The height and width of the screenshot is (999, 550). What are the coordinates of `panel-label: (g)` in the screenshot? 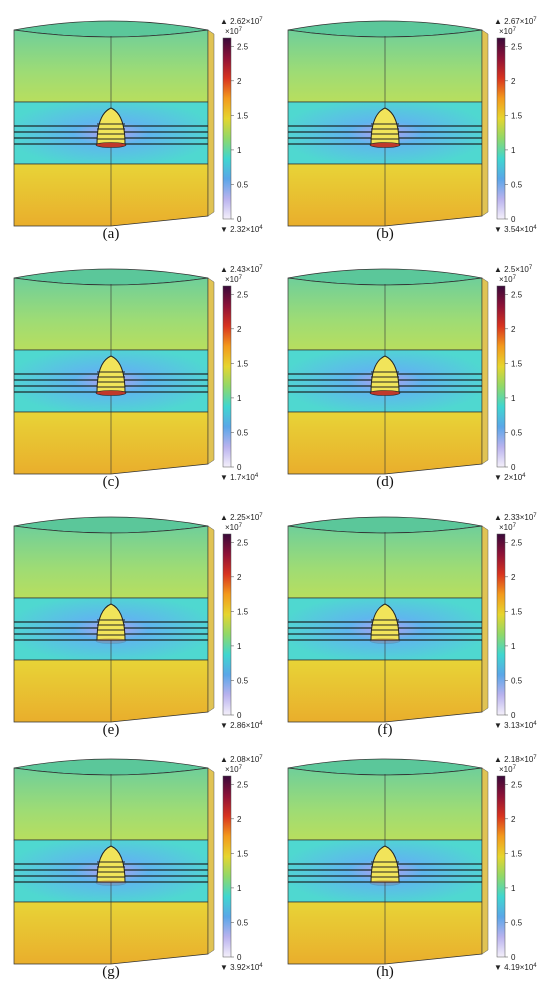 It's located at (111, 972).